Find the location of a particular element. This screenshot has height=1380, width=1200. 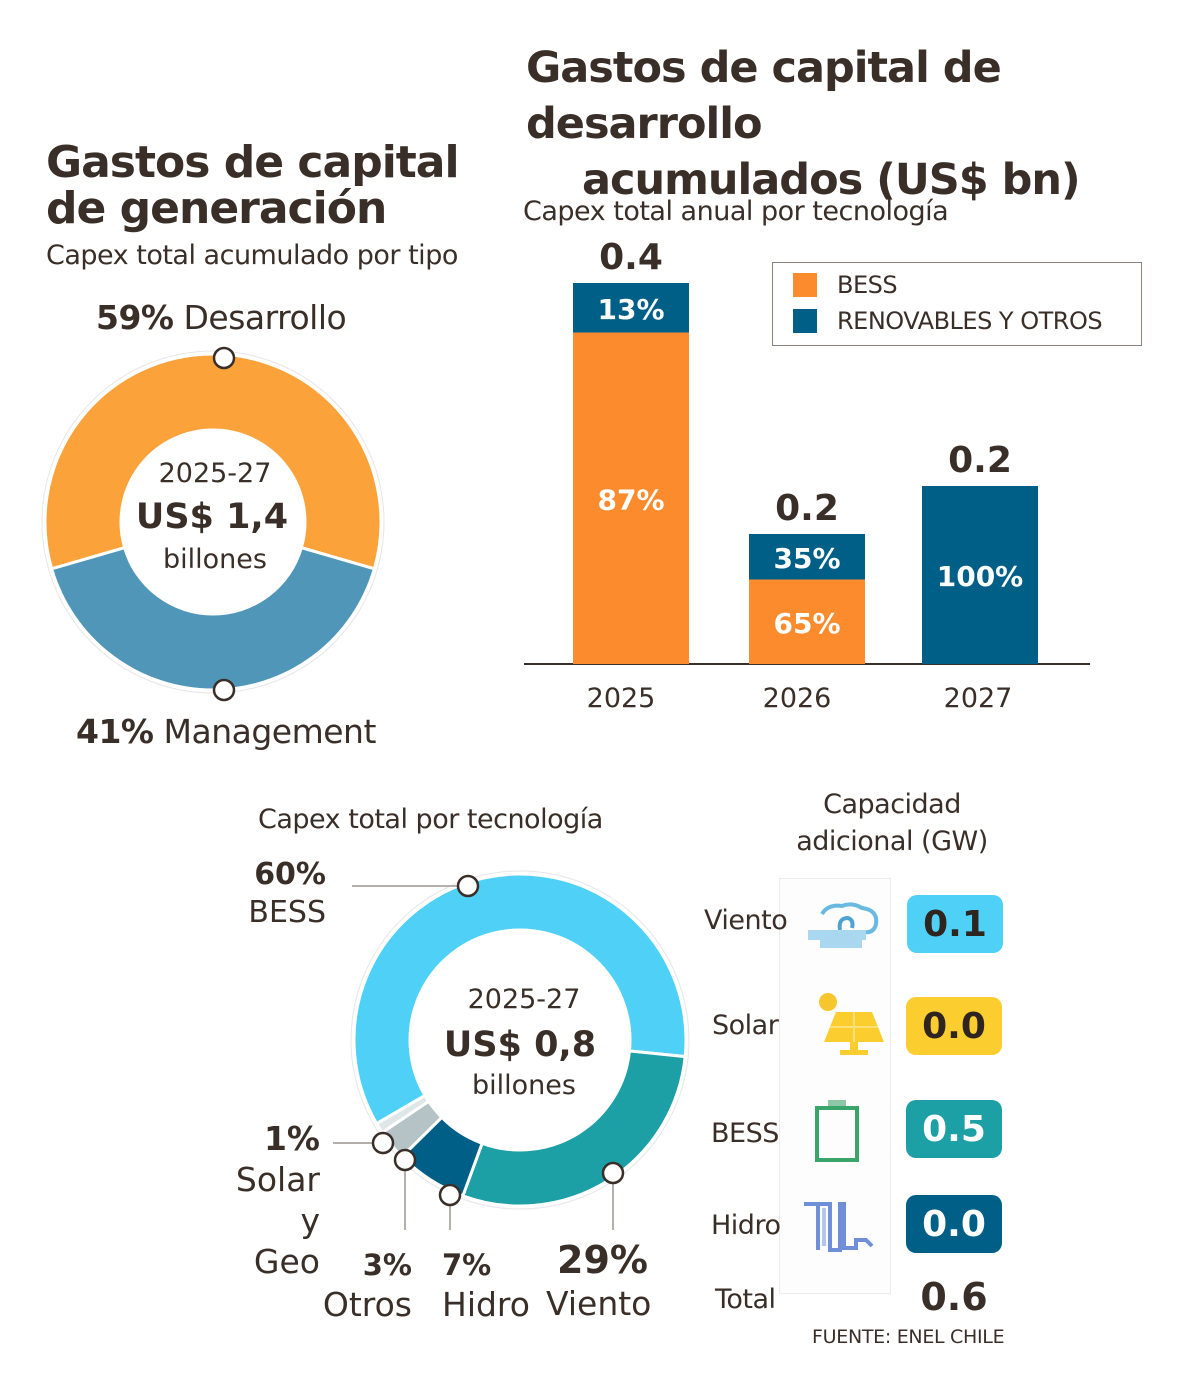

bar-label-2026-bess: 65% is located at coordinates (806, 623).